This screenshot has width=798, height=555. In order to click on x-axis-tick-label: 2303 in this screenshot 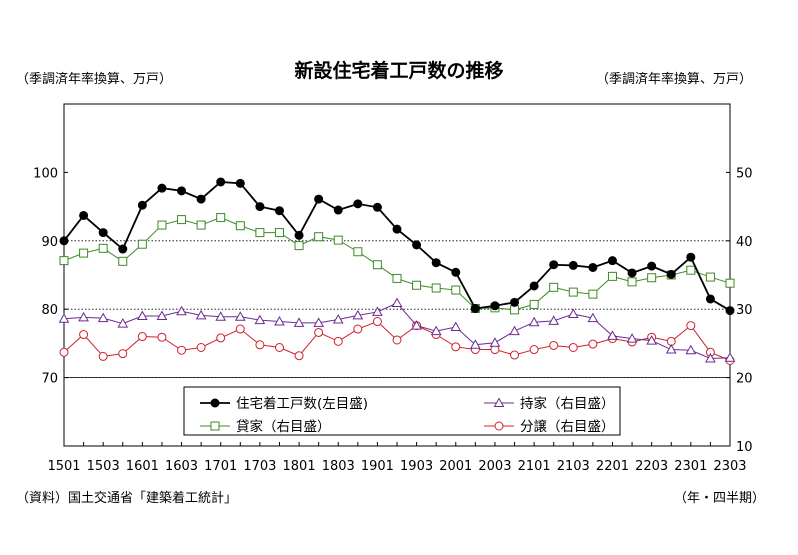, I will do `click(729, 466)`.